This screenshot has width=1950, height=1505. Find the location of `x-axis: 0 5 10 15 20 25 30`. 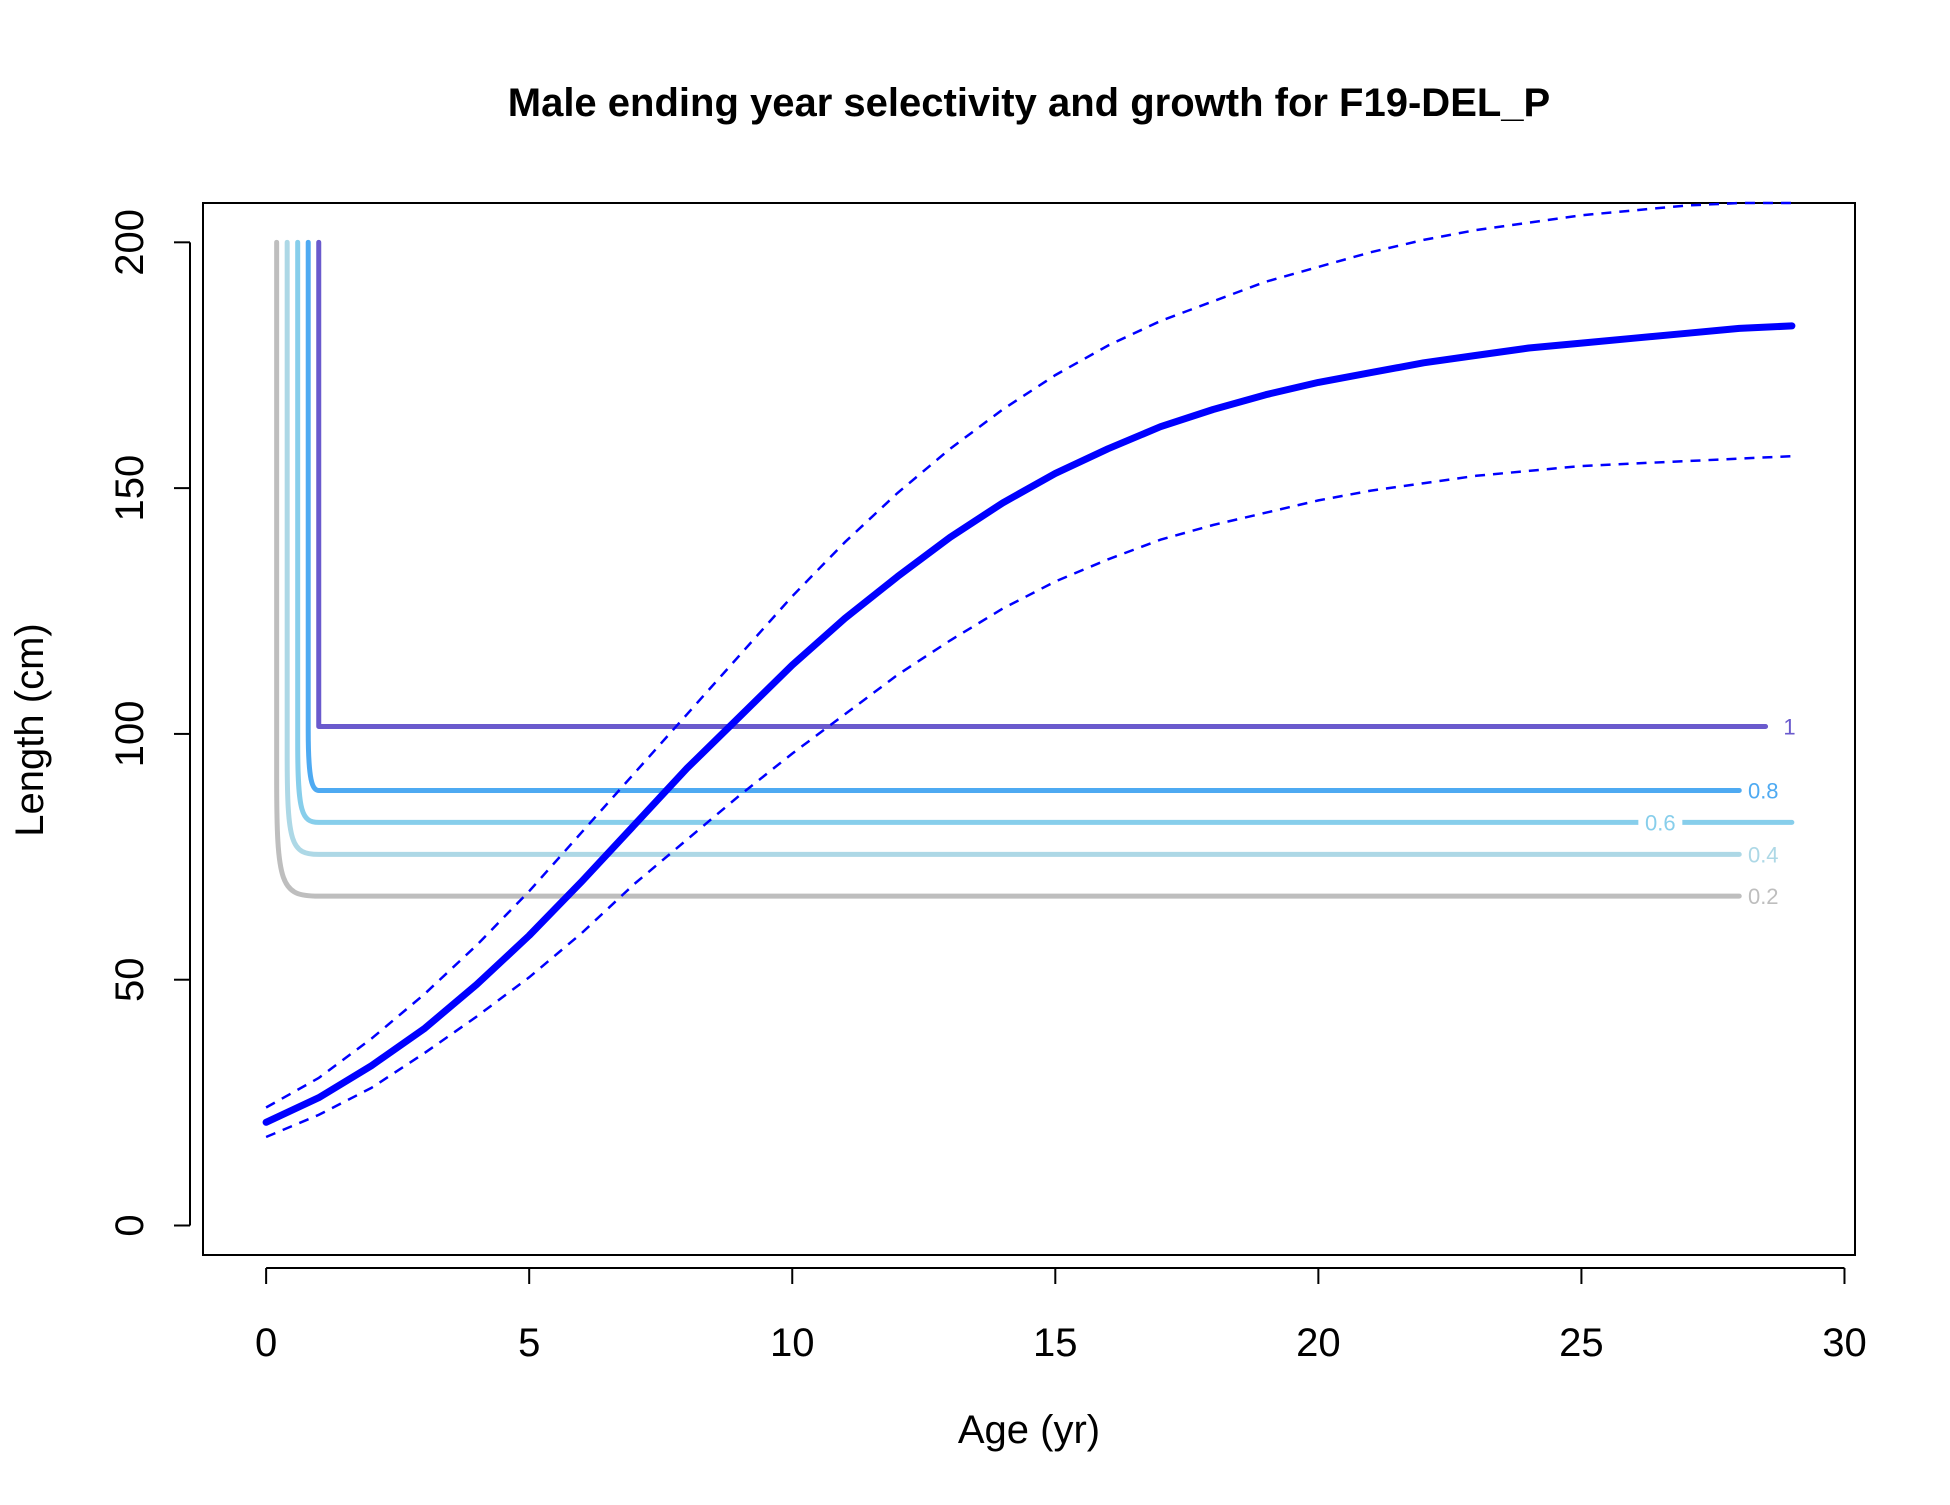

x-axis: 0 5 10 15 20 25 30 is located at coordinates (1061, 1316).